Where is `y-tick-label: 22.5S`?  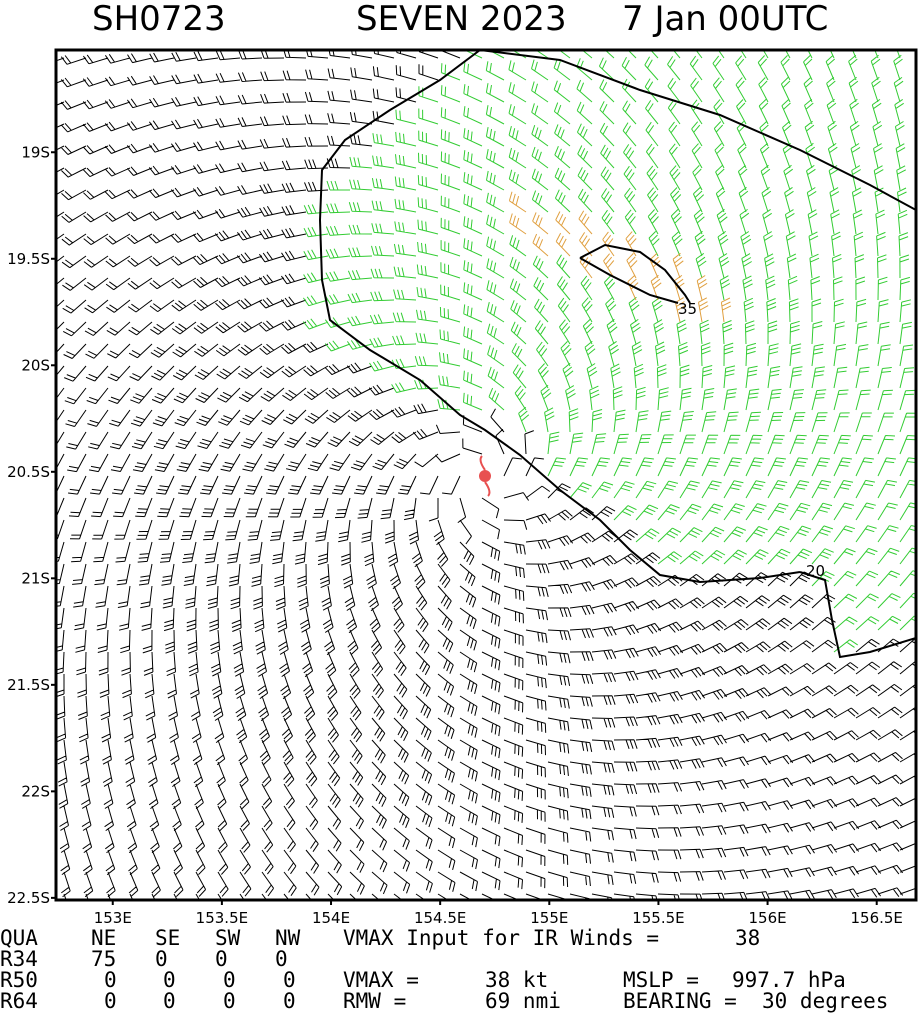 y-tick-label: 22.5S is located at coordinates (28, 898).